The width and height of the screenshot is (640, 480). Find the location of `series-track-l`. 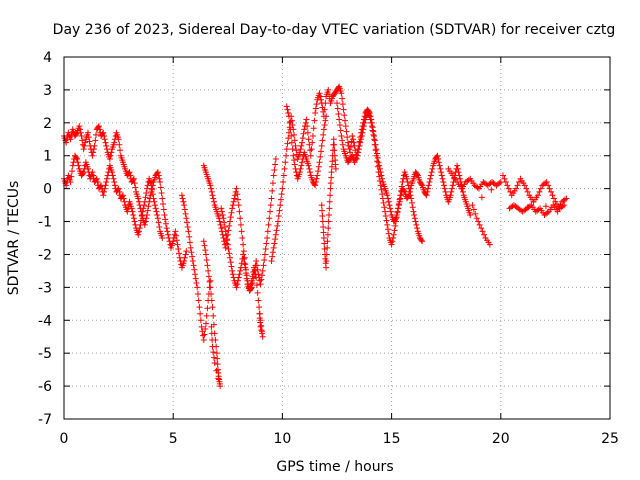

series-track-l is located at coordinates (534, 195).